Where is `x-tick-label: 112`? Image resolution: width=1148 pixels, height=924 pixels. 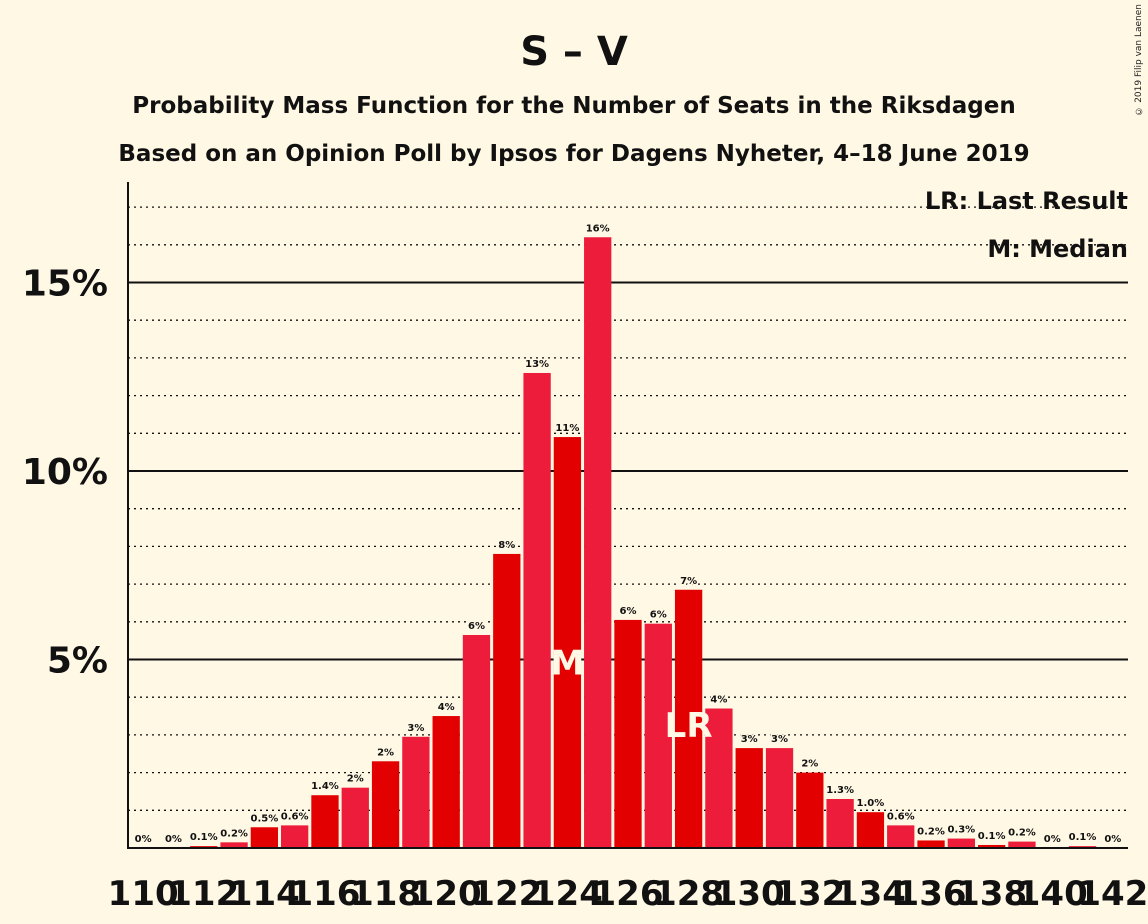 x-tick-label: 112 is located at coordinates (203, 894).